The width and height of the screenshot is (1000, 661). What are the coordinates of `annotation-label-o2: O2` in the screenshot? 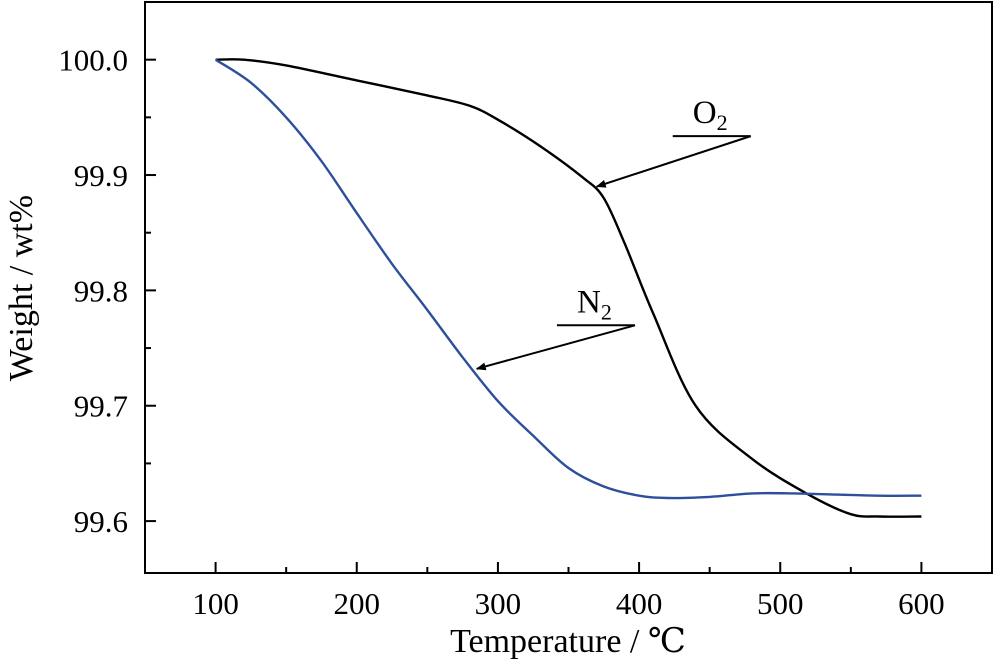 It's located at (710, 115).